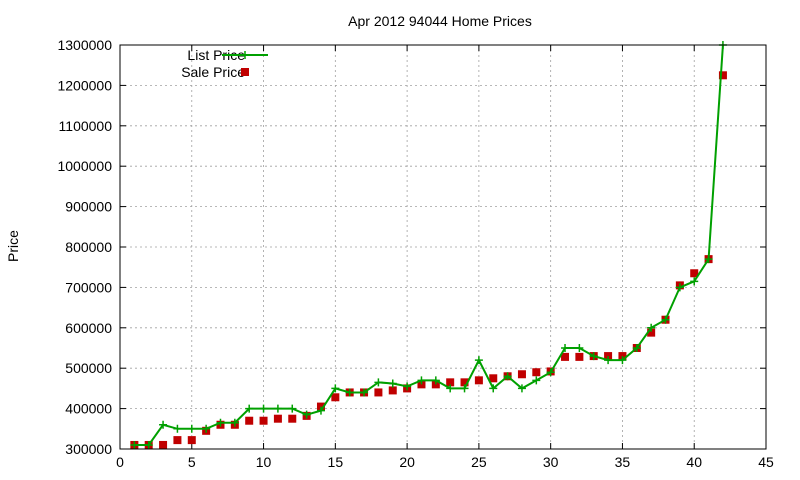  What do you see at coordinates (88, 287) in the screenshot?
I see `y-tick-label: 700000` at bounding box center [88, 287].